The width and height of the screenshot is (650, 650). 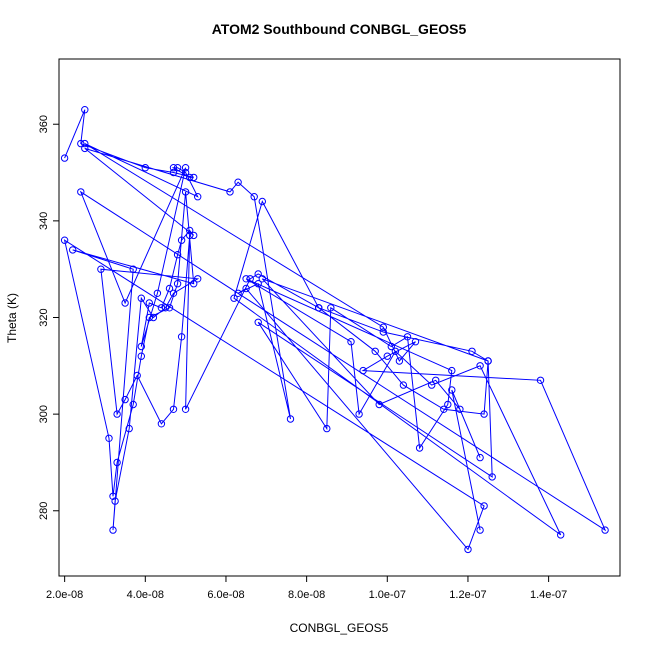 What do you see at coordinates (44, 511) in the screenshot?
I see `y-tick-label: 280` at bounding box center [44, 511].